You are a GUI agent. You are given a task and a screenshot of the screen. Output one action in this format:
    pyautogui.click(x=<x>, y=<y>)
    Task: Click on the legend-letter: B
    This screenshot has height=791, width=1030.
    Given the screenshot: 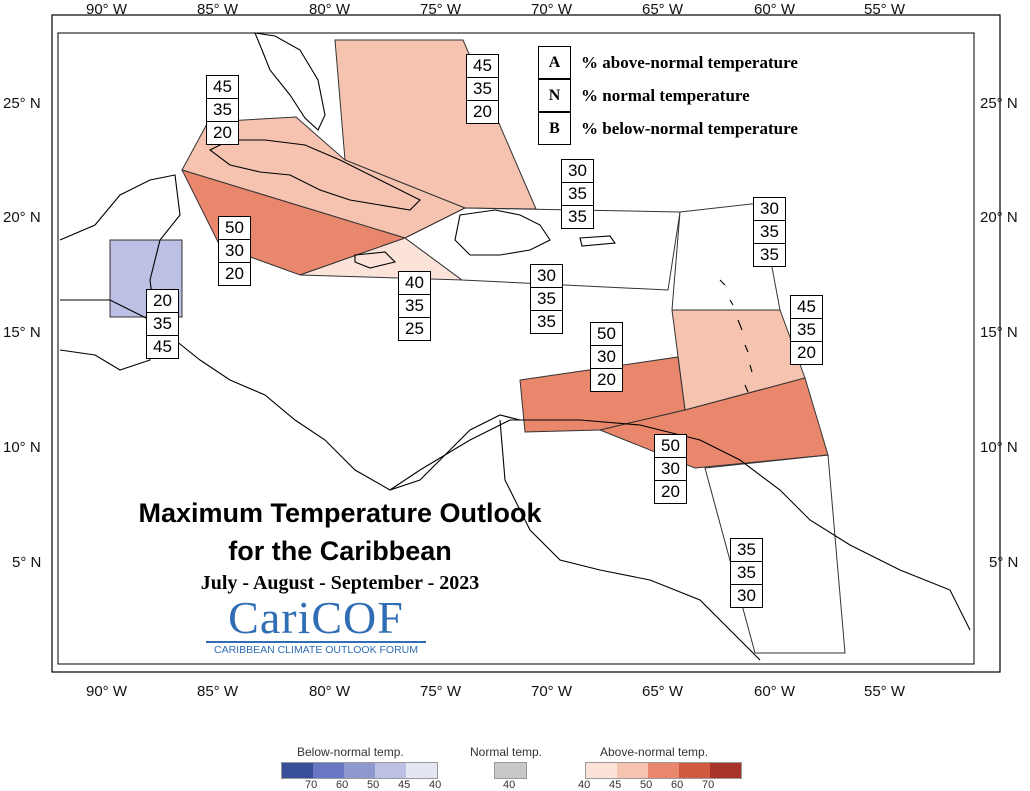 What is the action you would take?
    pyautogui.click(x=554, y=128)
    